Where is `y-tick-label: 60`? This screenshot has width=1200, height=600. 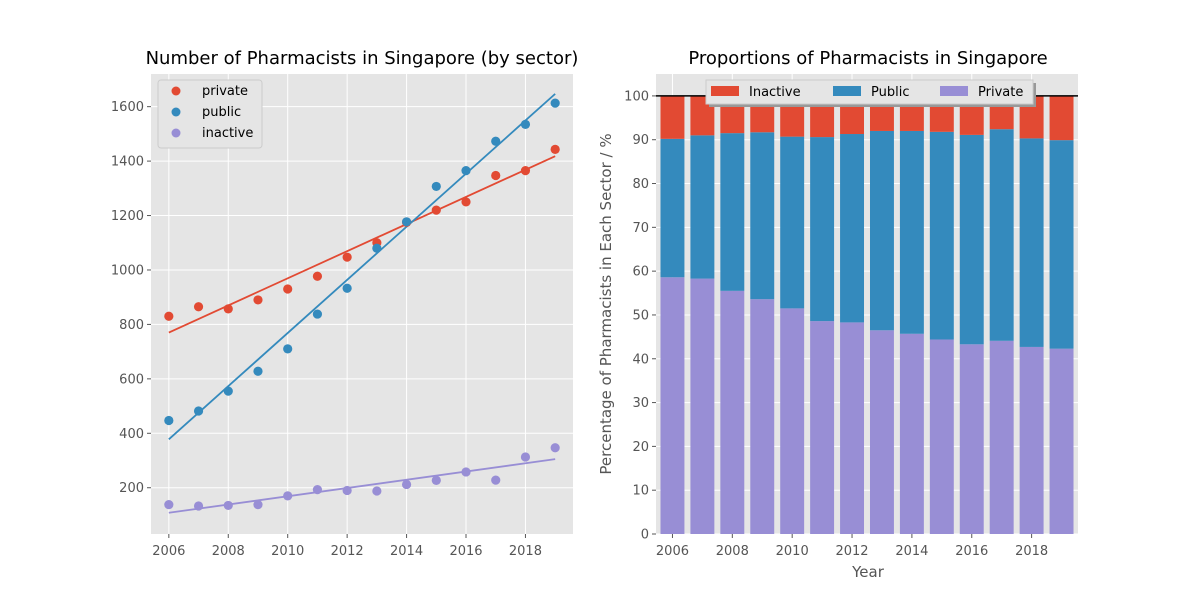 y-tick-label: 60 is located at coordinates (640, 272).